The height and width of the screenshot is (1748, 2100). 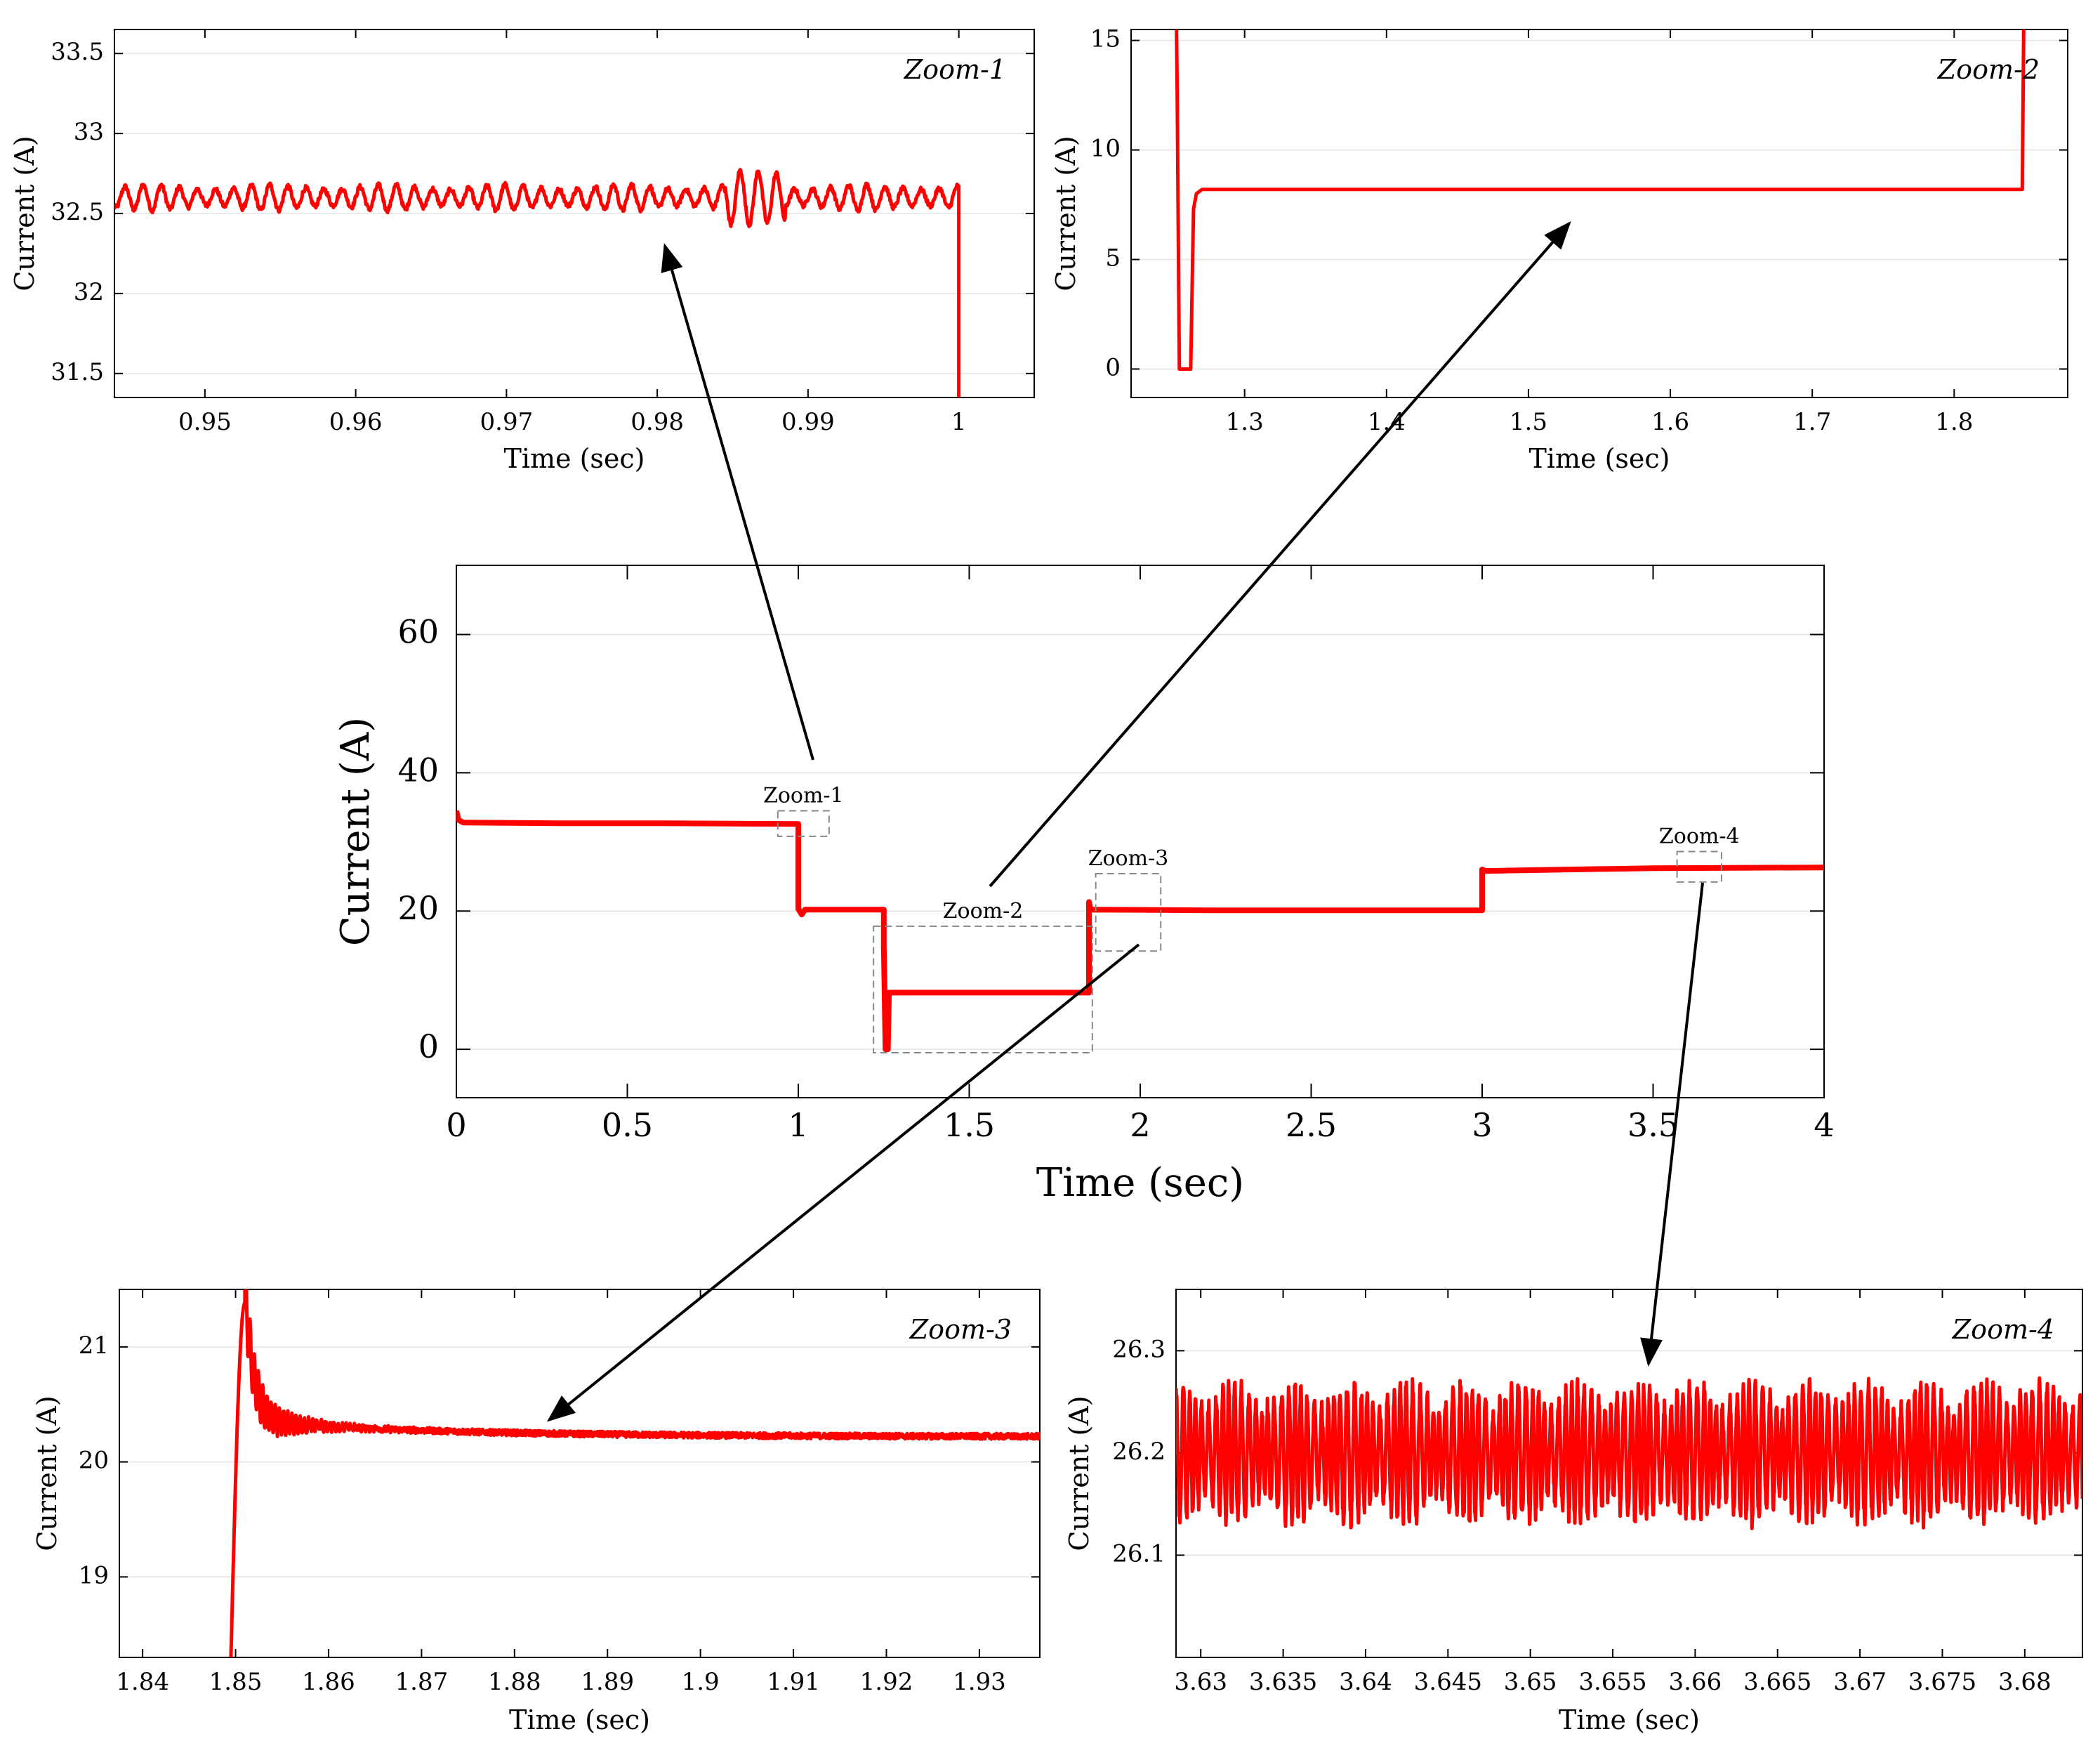 I want to click on zoom2-ytick-label: 5, so click(x=1113, y=258).